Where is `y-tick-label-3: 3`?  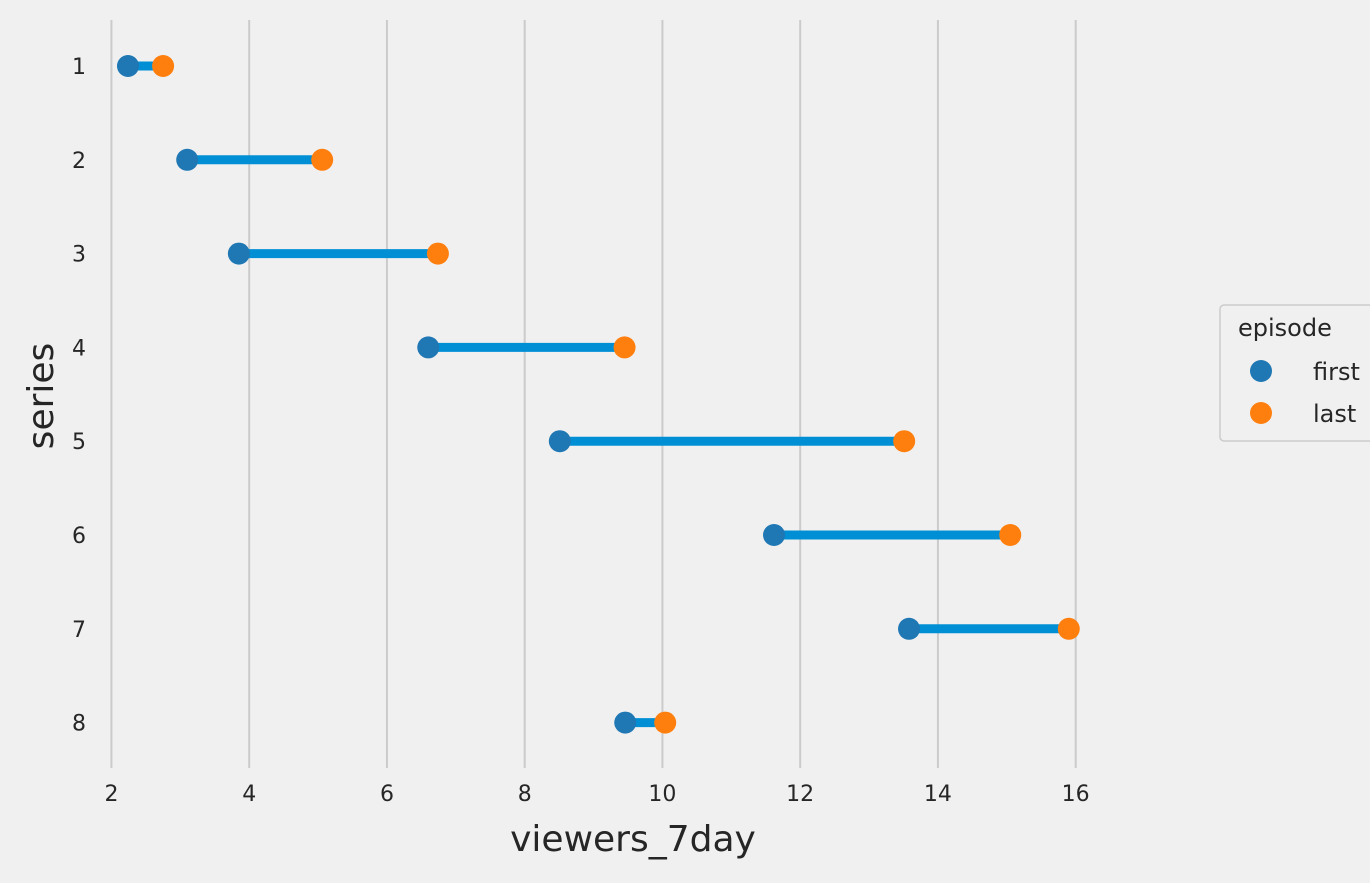
y-tick-label-3: 3 is located at coordinates (79, 255).